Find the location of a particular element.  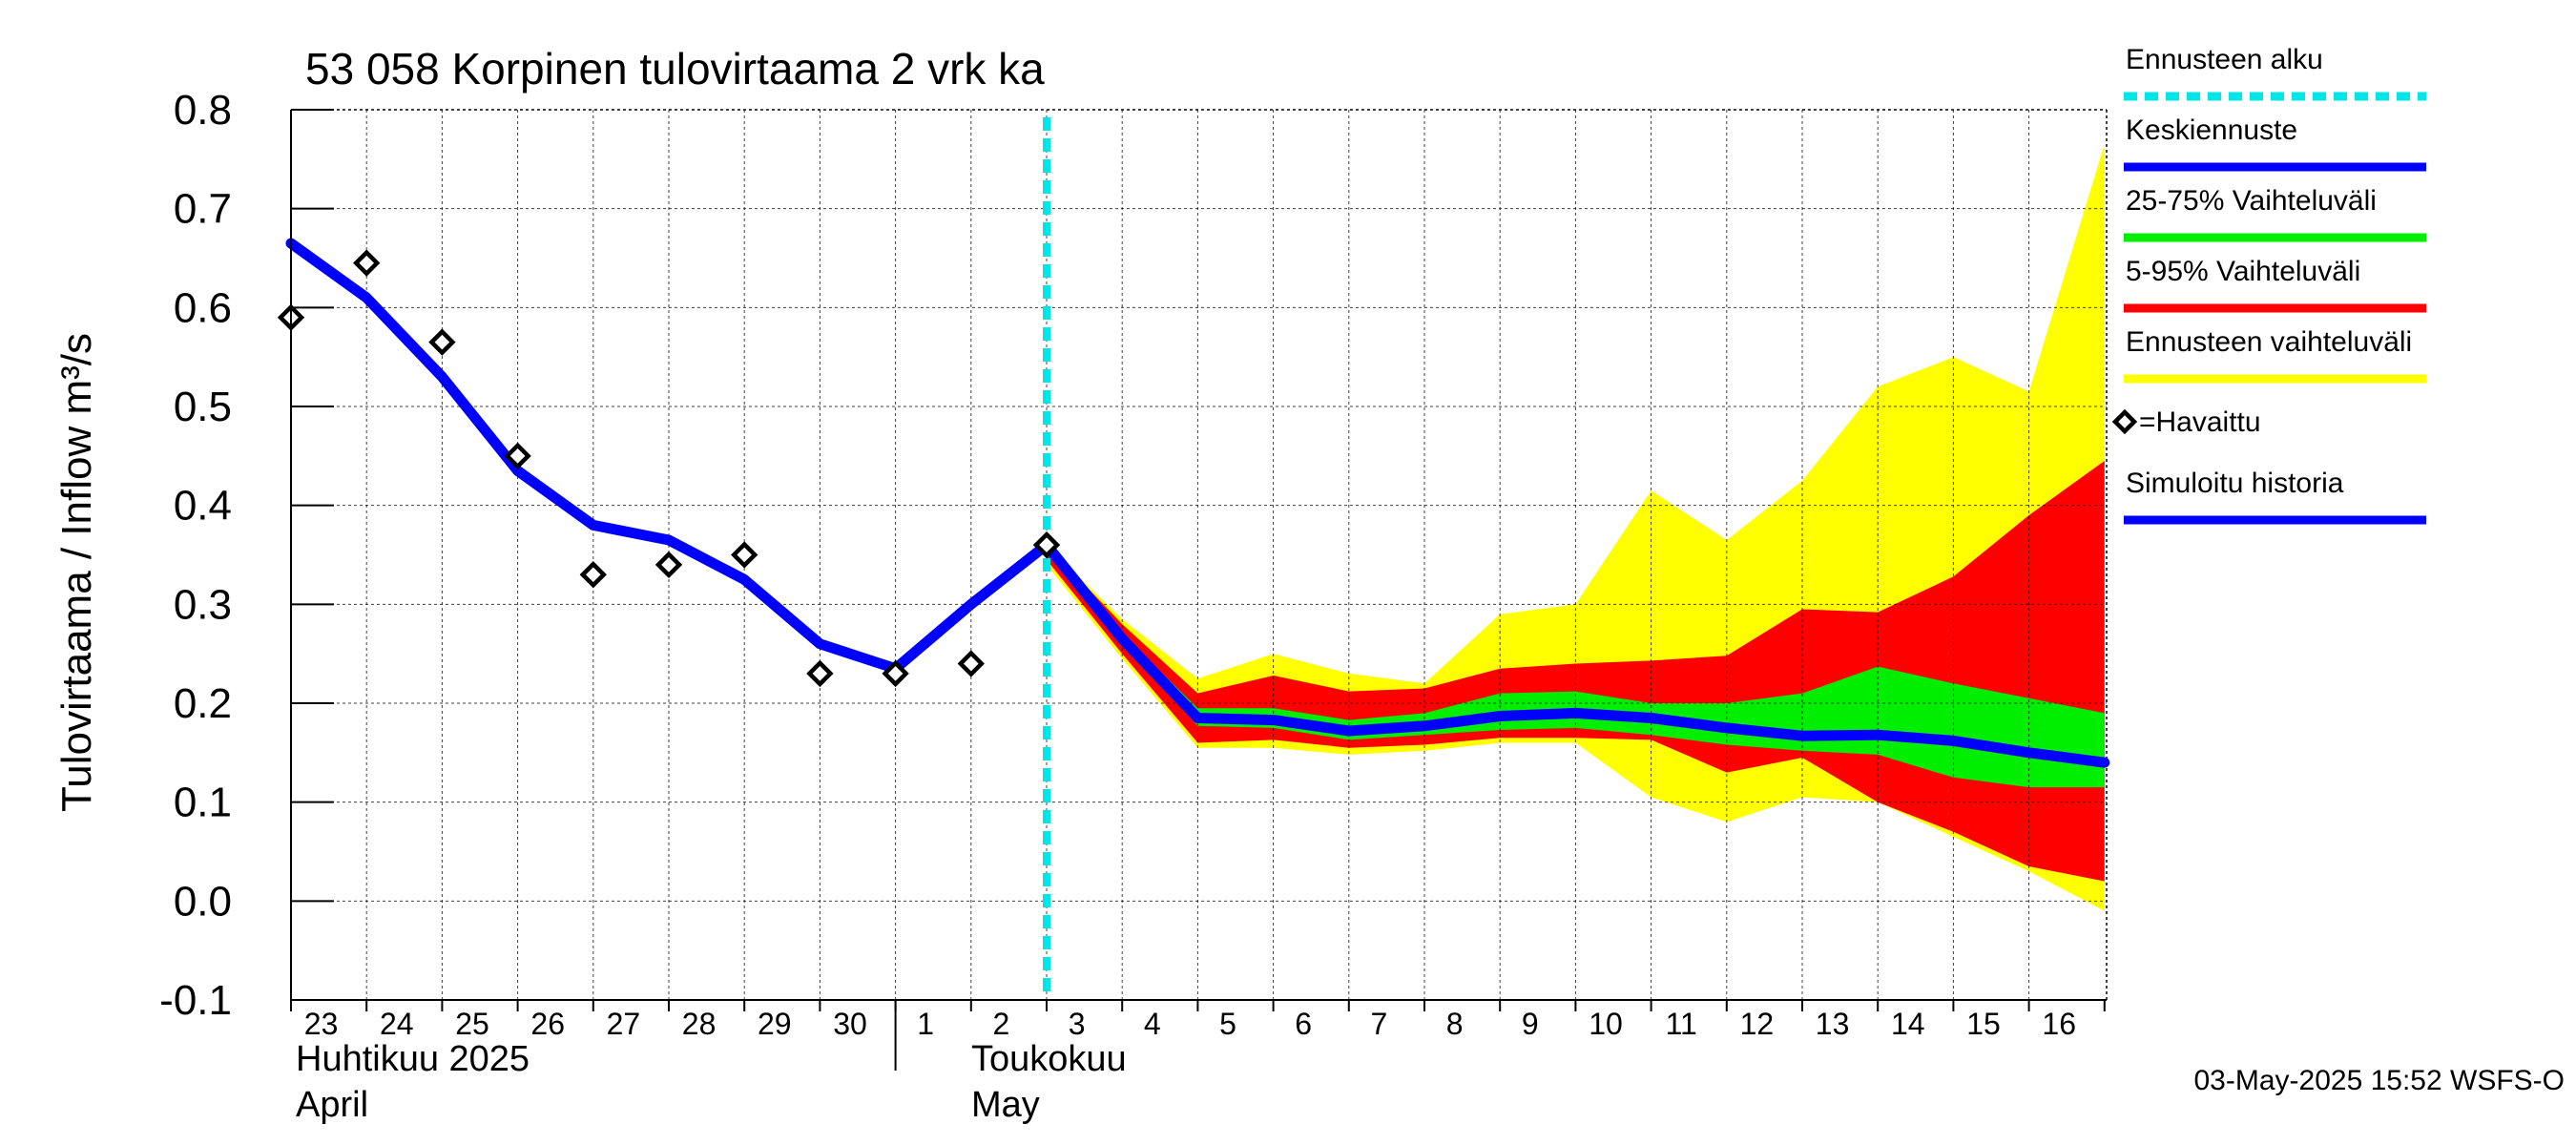

observed-points is located at coordinates (669, 469).